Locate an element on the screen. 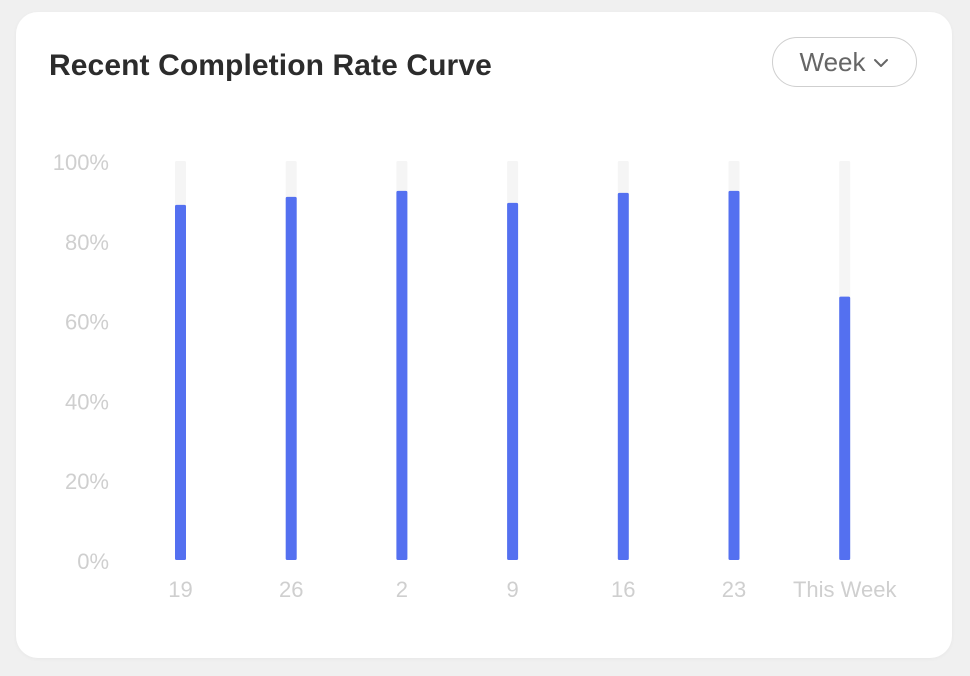  x-tick-label: 26 is located at coordinates (291, 589).